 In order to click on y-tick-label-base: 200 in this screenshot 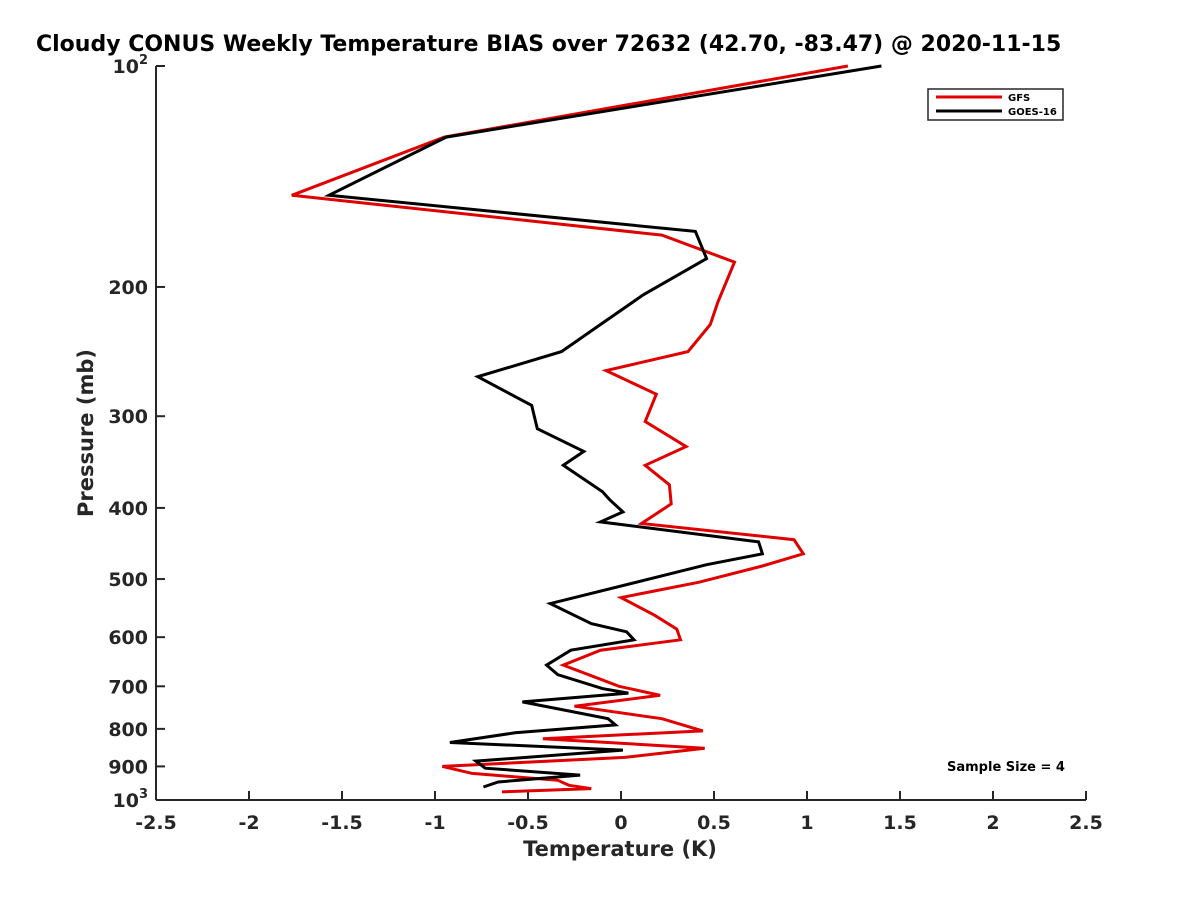, I will do `click(128, 288)`.